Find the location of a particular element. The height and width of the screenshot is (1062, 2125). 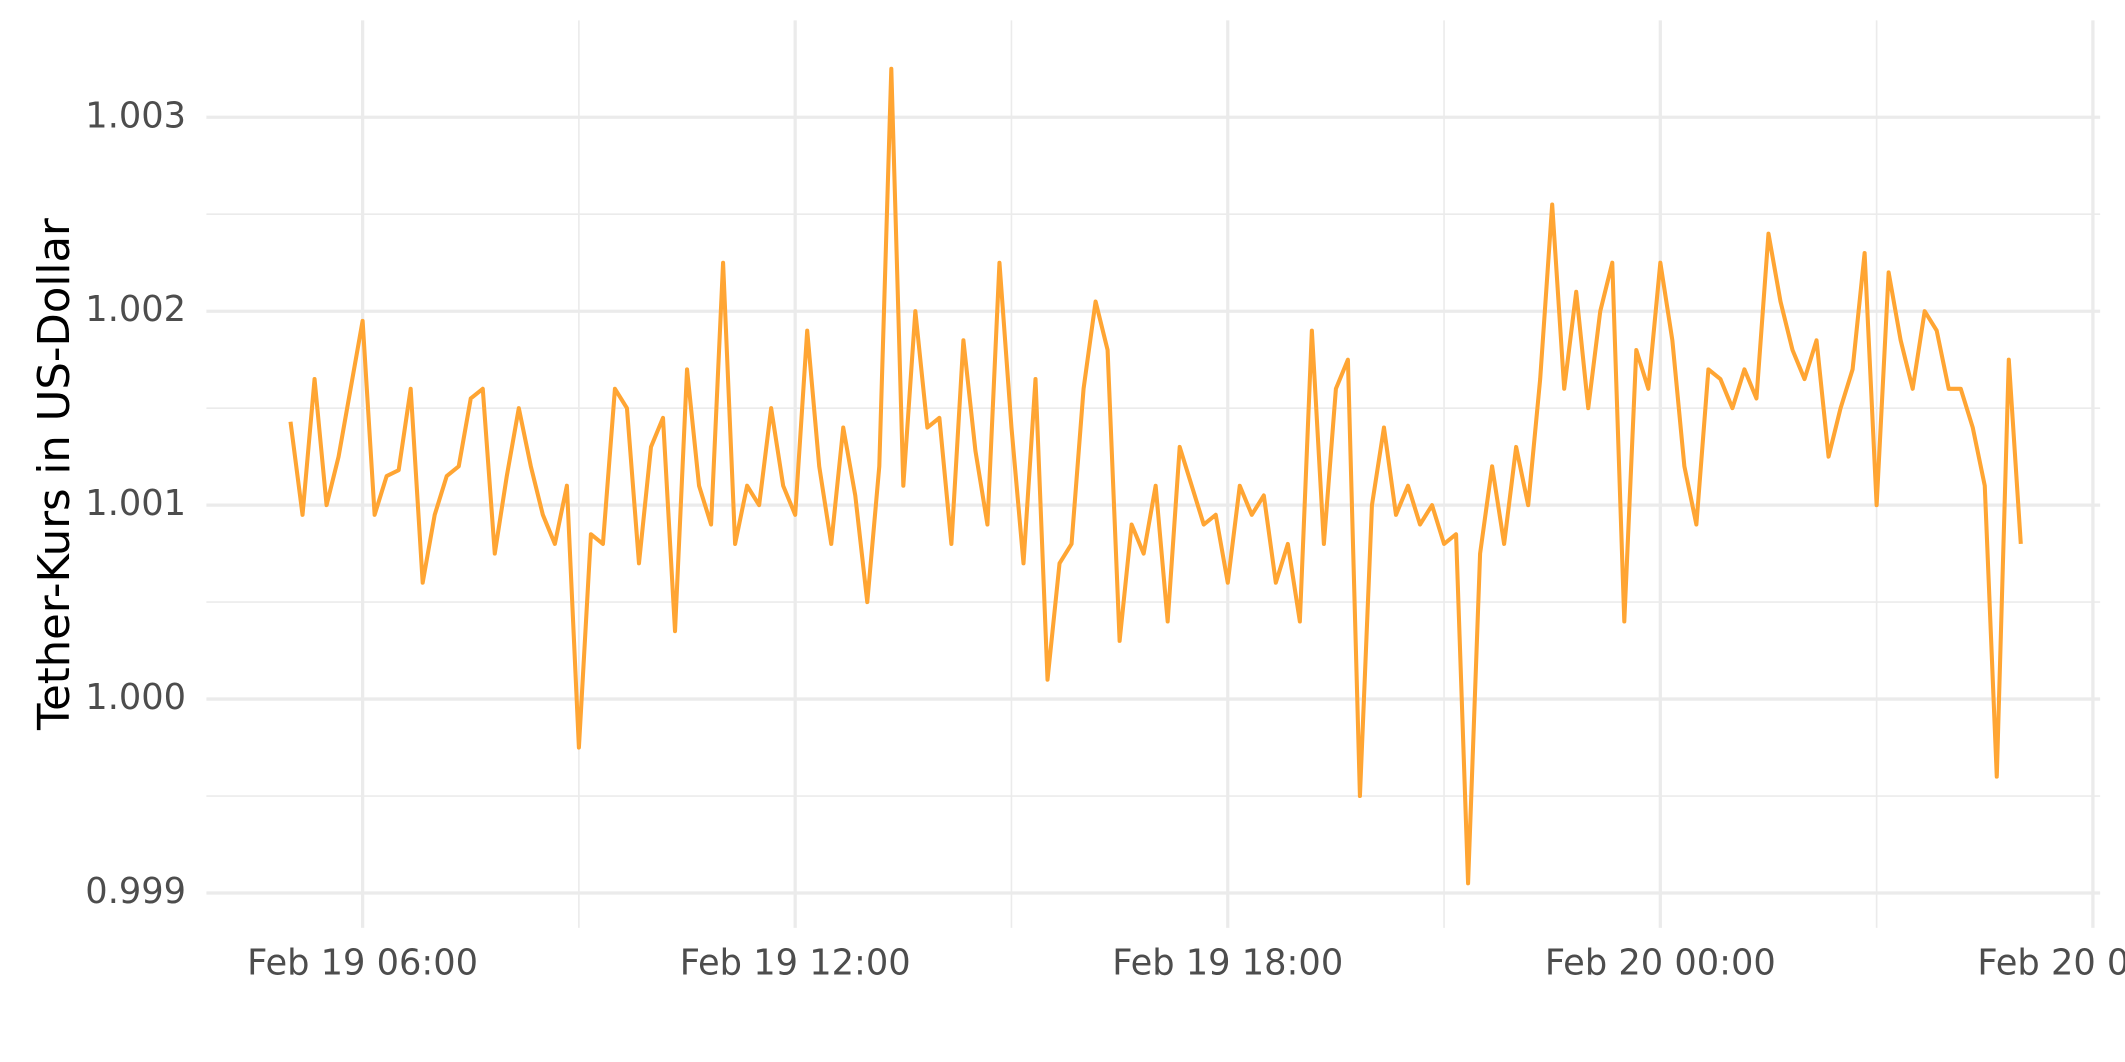

x-tick-label: Feb 19 06:00 is located at coordinates (362, 962).